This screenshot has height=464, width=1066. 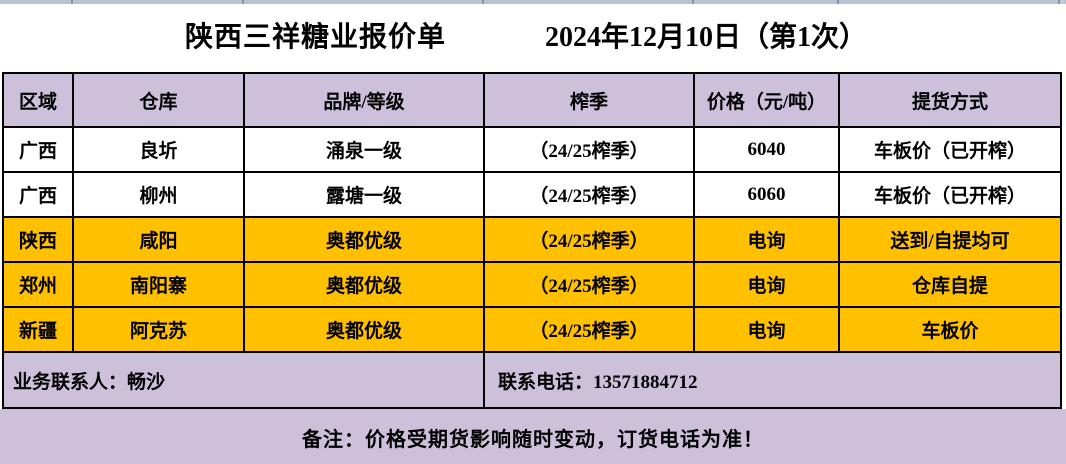 I want to click on cell-pickup: 送到/自提均可, so click(x=950, y=239).